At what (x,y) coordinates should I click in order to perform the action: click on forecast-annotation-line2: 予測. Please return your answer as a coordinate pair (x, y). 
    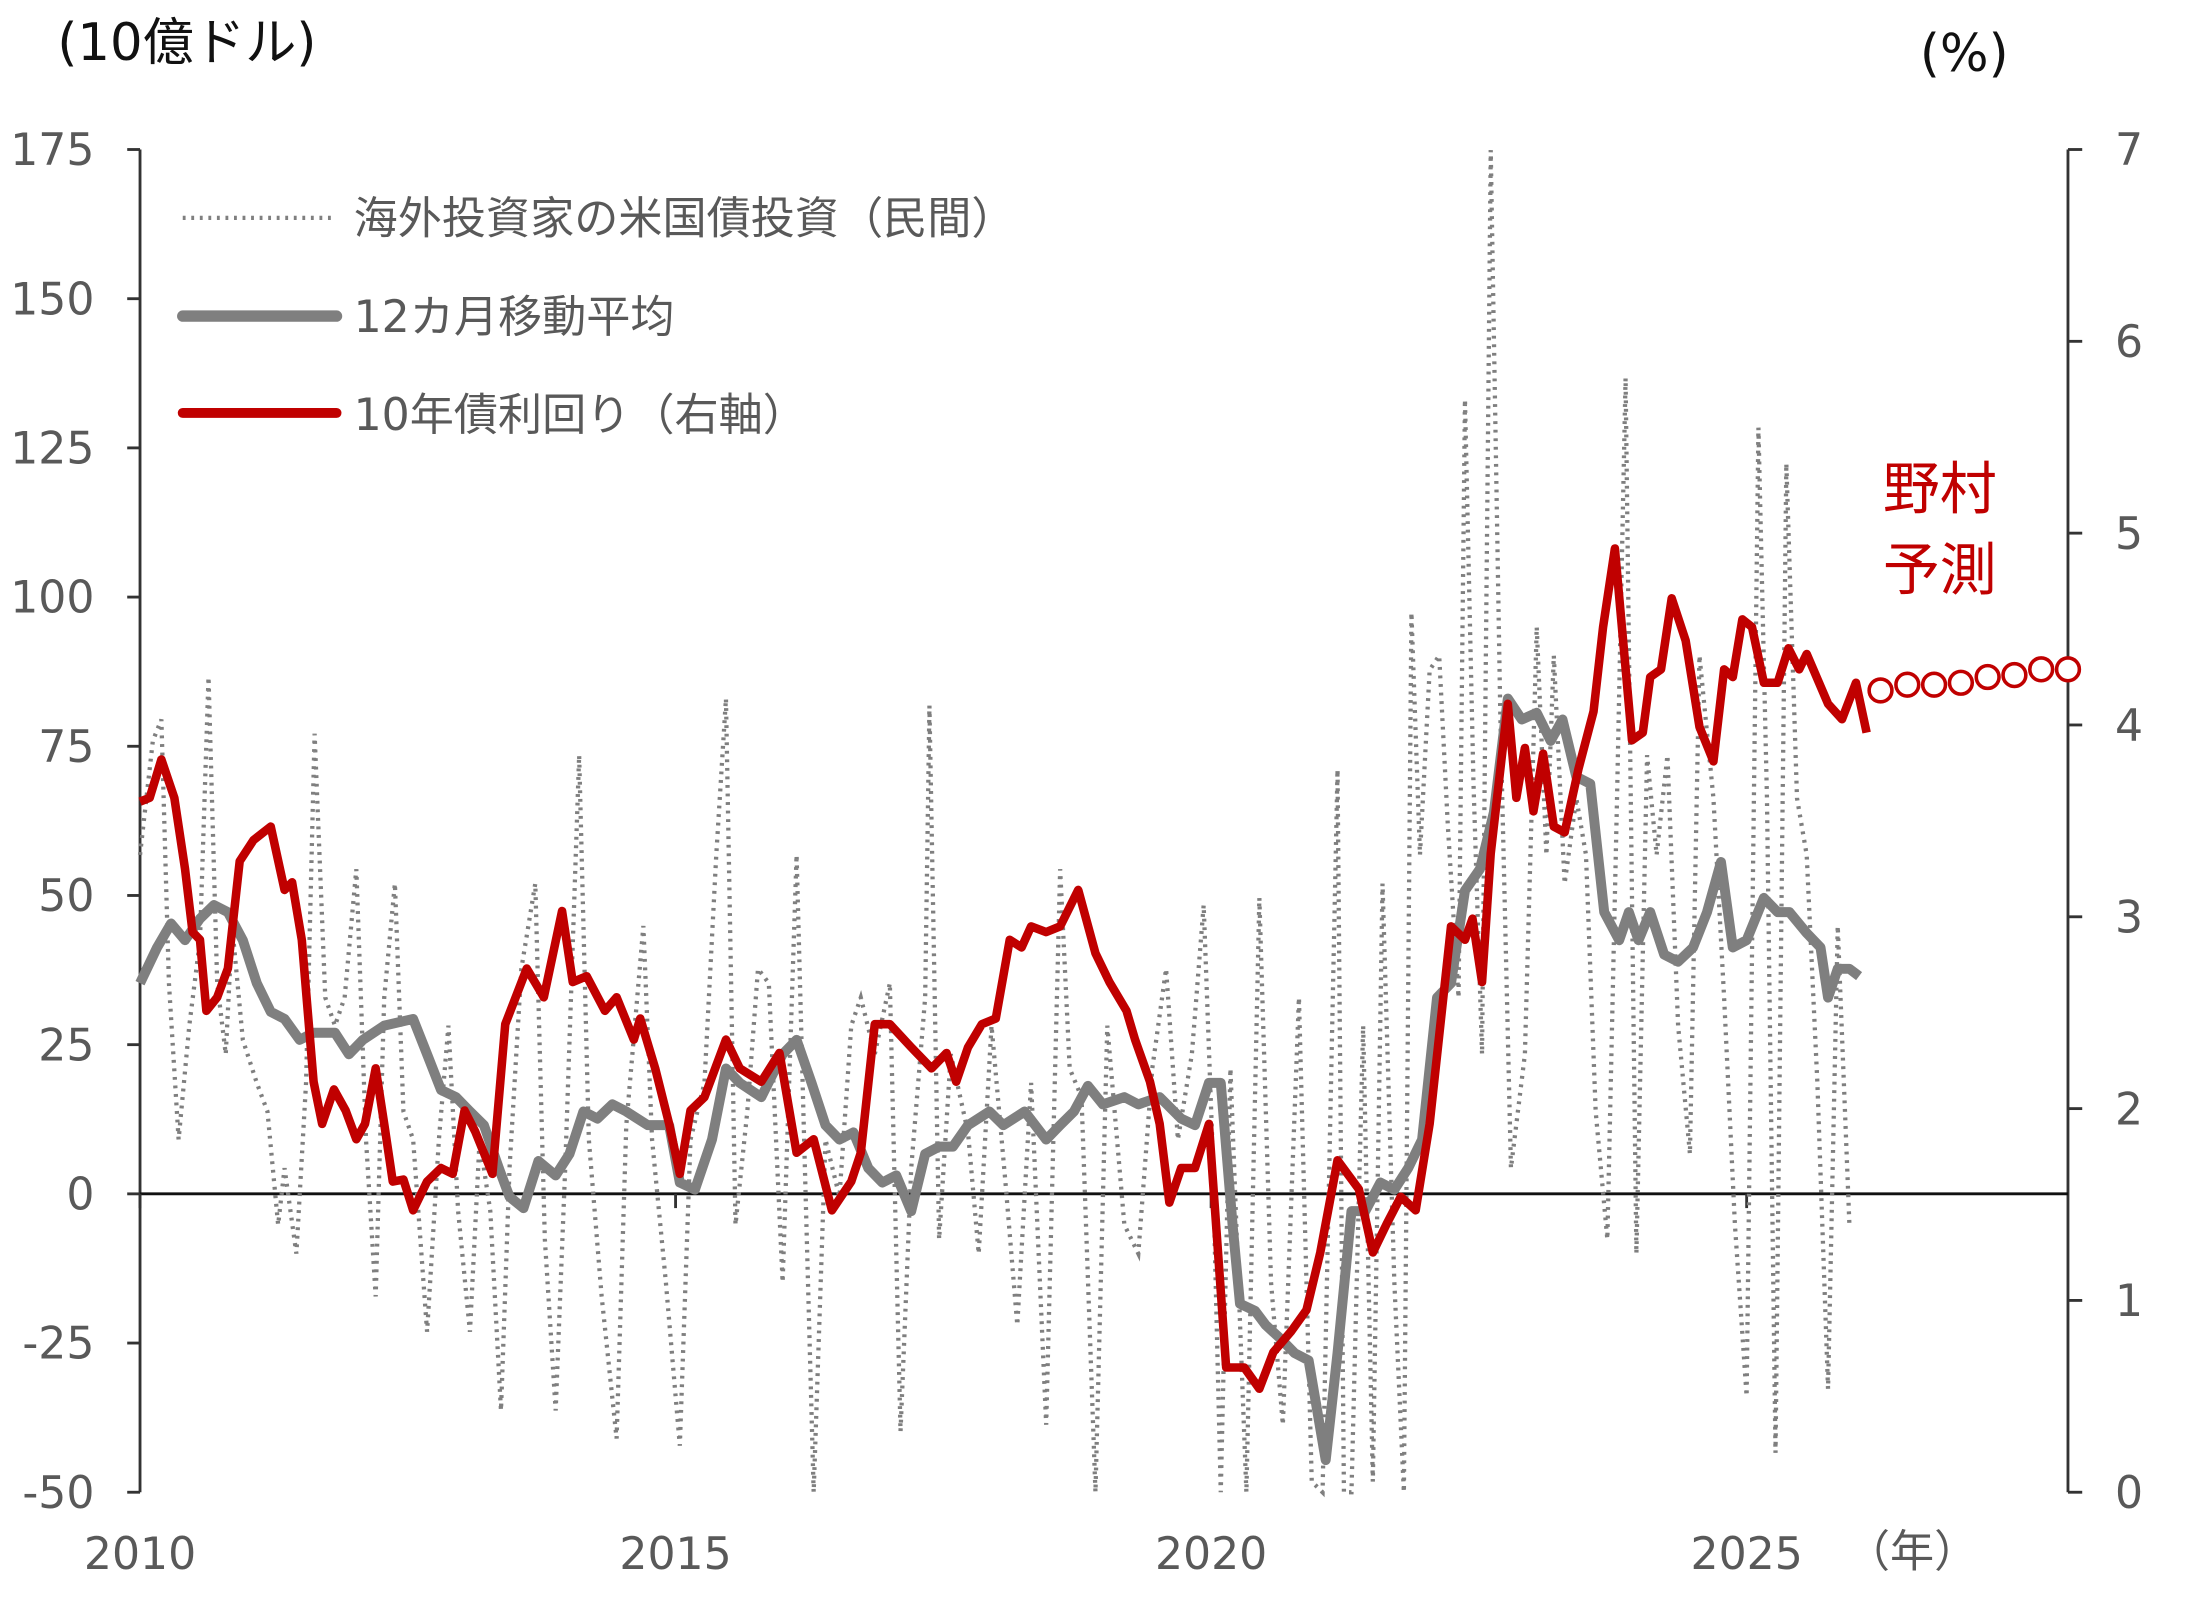
    Looking at the image, I should click on (1940, 570).